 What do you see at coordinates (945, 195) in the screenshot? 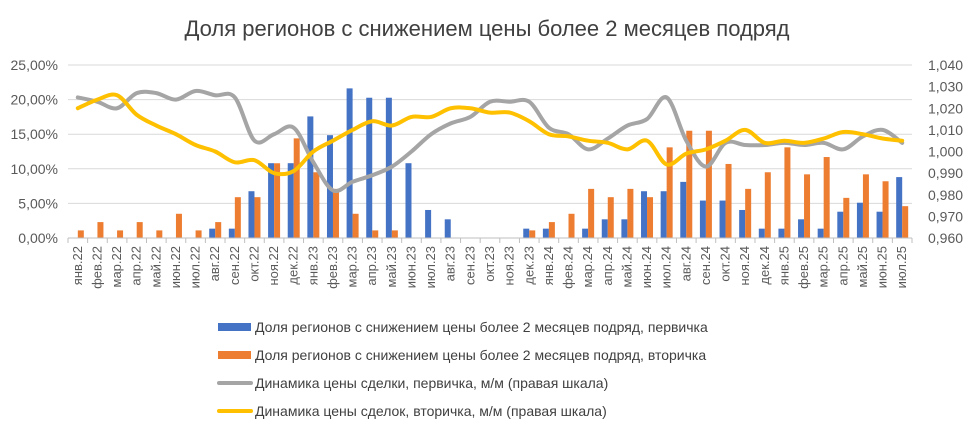
I see `right-tick-label: 0,980` at bounding box center [945, 195].